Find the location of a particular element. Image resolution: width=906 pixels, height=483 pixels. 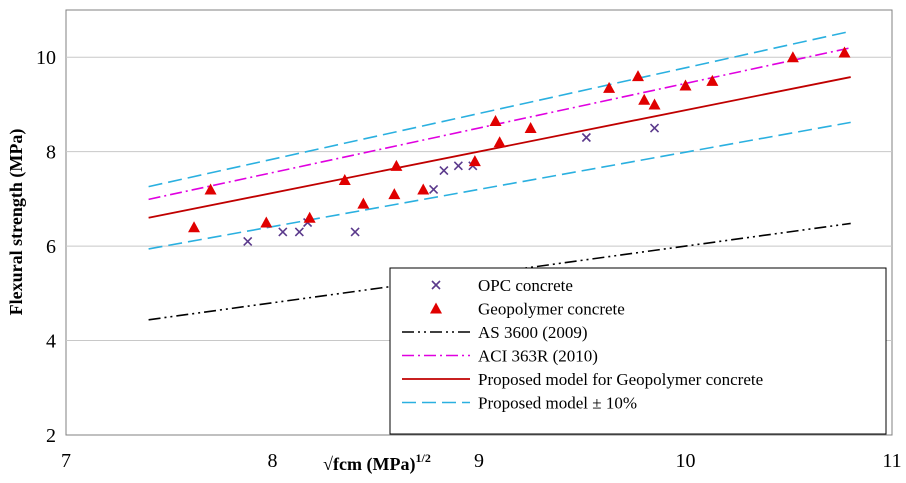

x-tick-label-2: 9 is located at coordinates (479, 461).